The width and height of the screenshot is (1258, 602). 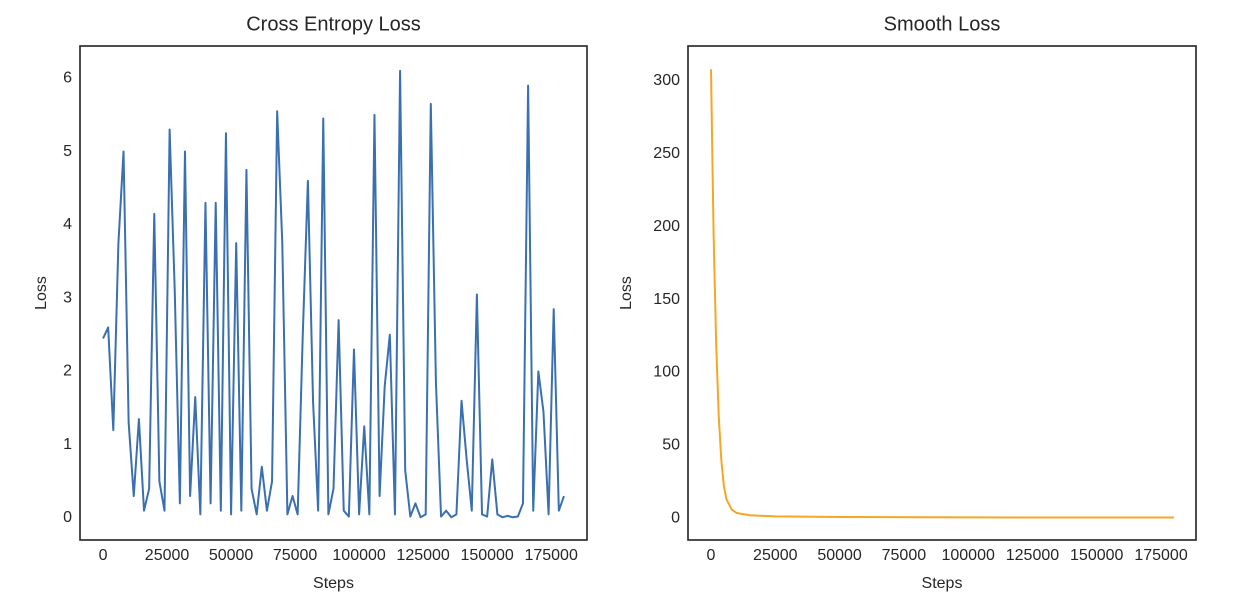 What do you see at coordinates (67, 297) in the screenshot?
I see `y-tick-label: 3` at bounding box center [67, 297].